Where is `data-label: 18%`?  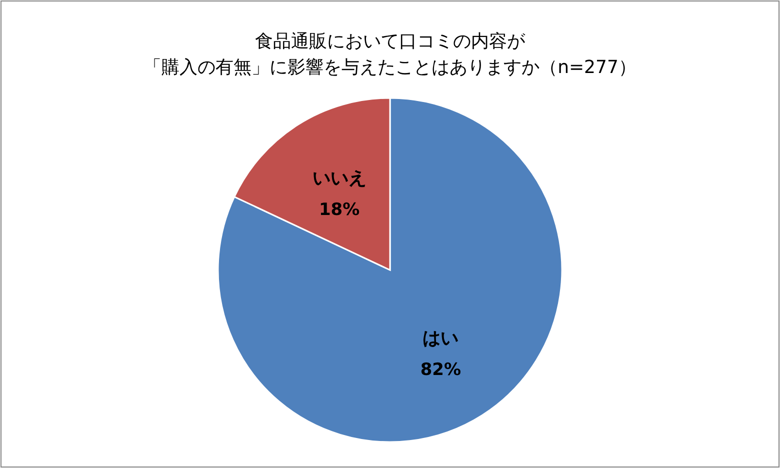 data-label: 18% is located at coordinates (339, 210).